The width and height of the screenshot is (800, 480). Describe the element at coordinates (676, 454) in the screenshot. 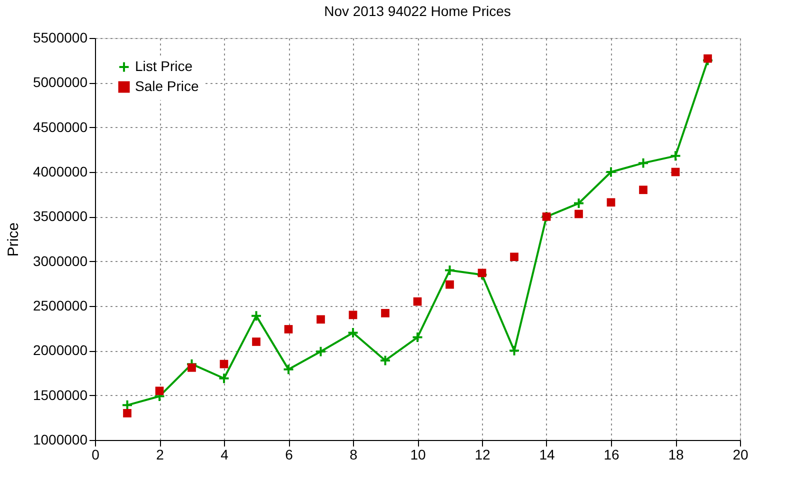

I see `x-tick-label: 18` at that location.